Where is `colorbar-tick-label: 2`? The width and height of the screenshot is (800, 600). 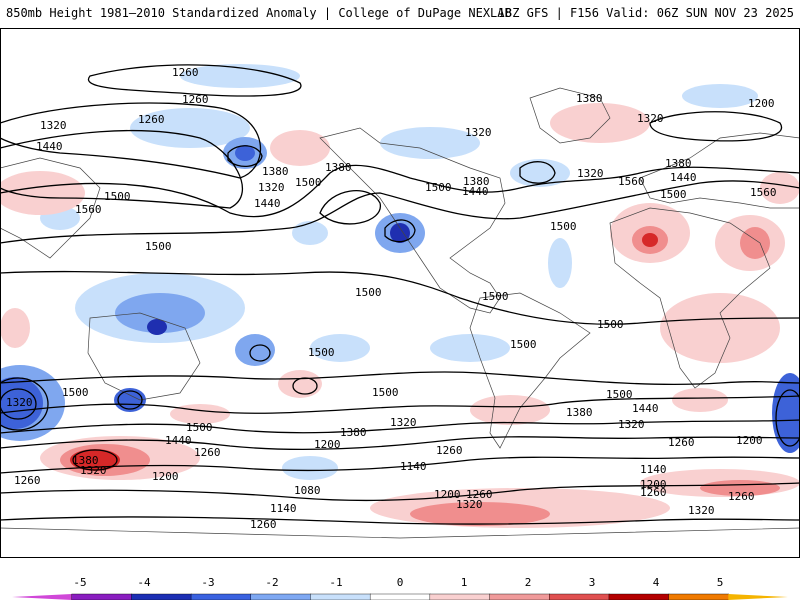
colorbar-tick-label: 2 is located at coordinates (528, 582).